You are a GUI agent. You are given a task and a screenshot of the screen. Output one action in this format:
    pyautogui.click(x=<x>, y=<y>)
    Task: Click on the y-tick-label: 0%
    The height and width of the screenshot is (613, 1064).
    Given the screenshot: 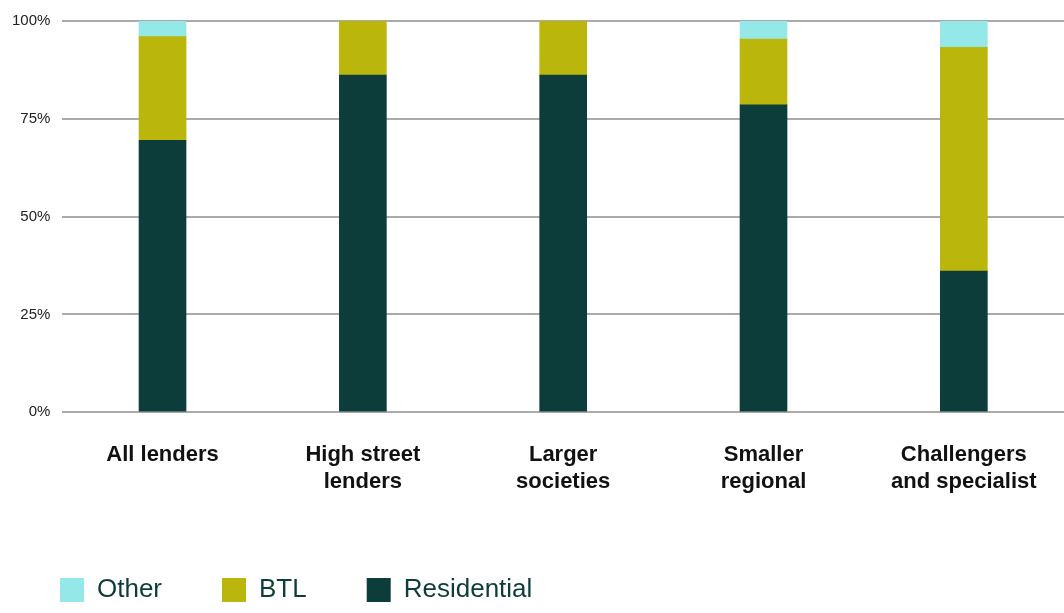 What is the action you would take?
    pyautogui.click(x=39, y=411)
    